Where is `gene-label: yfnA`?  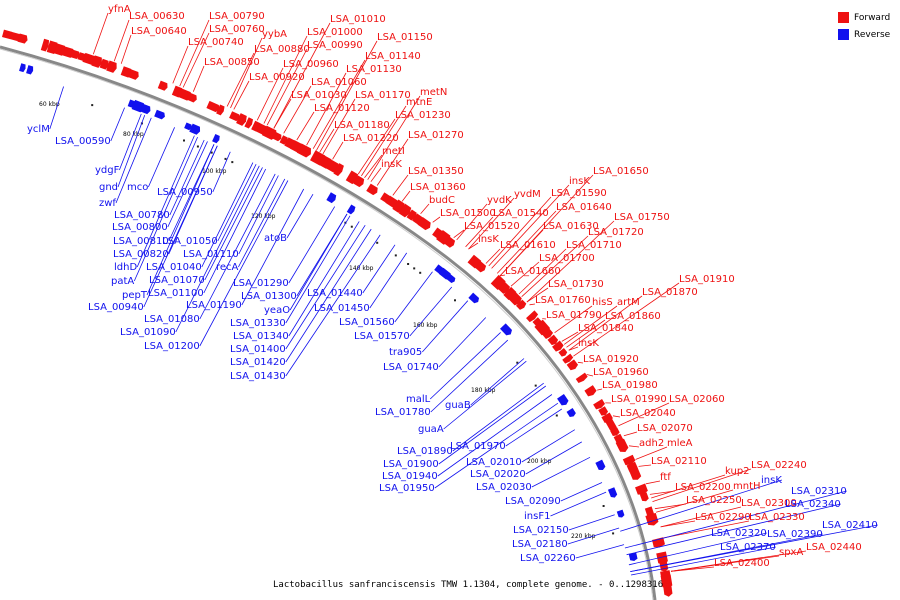 gene-label: yfnA is located at coordinates (119, 9).